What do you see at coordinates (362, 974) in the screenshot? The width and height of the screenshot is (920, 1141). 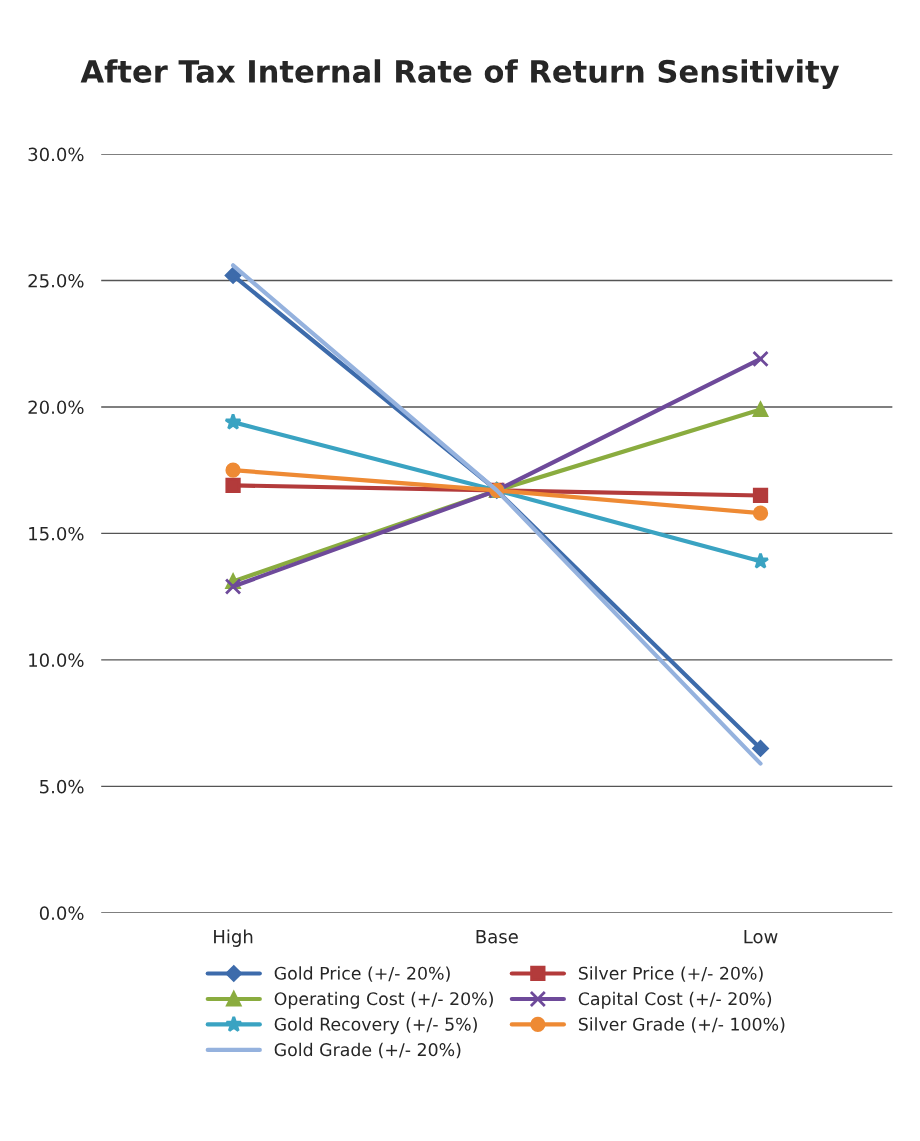 I see `legend-label: Gold Price (+/- 20%)` at bounding box center [362, 974].